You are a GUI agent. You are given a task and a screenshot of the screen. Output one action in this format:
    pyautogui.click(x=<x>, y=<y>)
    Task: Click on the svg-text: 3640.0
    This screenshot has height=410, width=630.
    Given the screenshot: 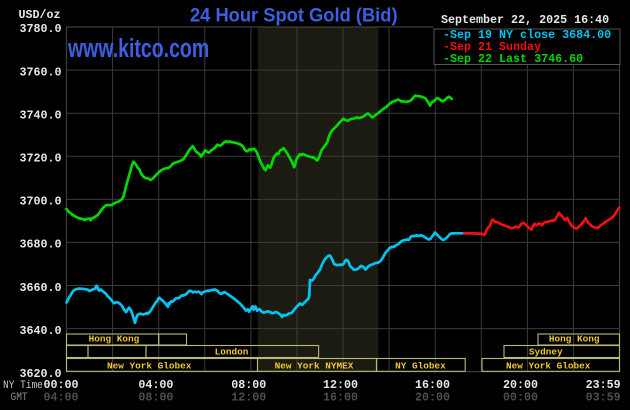 What is the action you would take?
    pyautogui.click(x=40, y=331)
    